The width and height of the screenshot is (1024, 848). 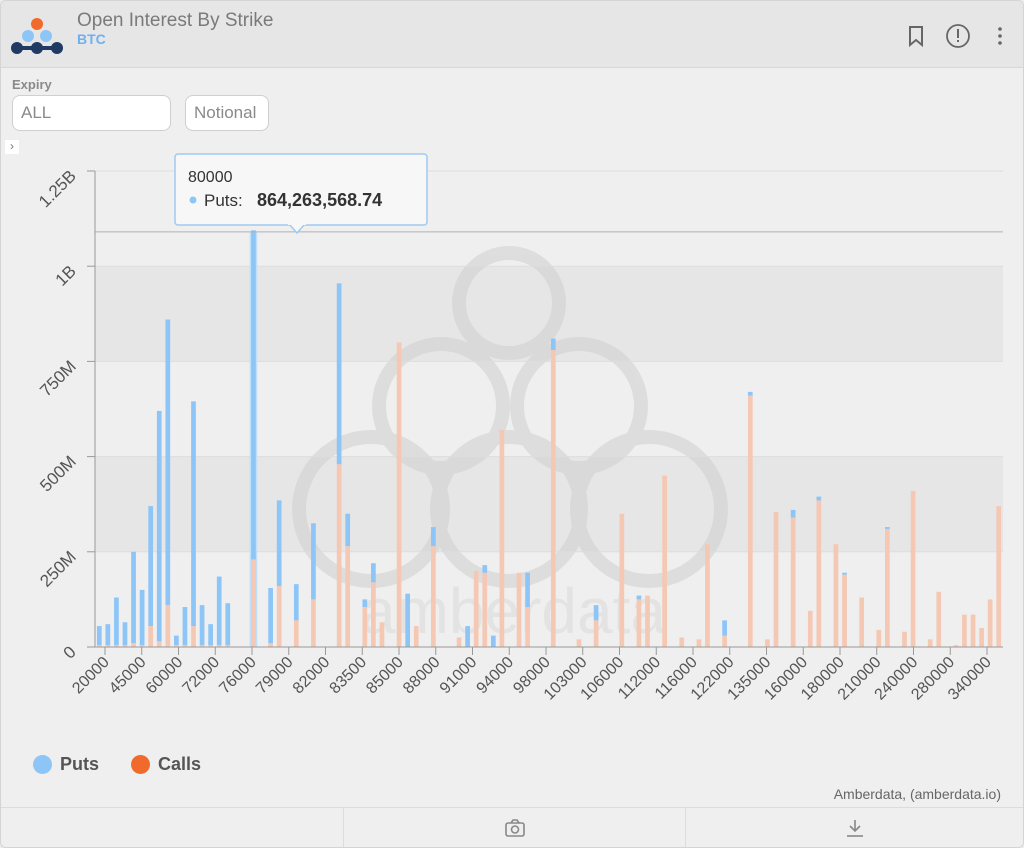 What do you see at coordinates (854, 827) in the screenshot?
I see `download-button` at bounding box center [854, 827].